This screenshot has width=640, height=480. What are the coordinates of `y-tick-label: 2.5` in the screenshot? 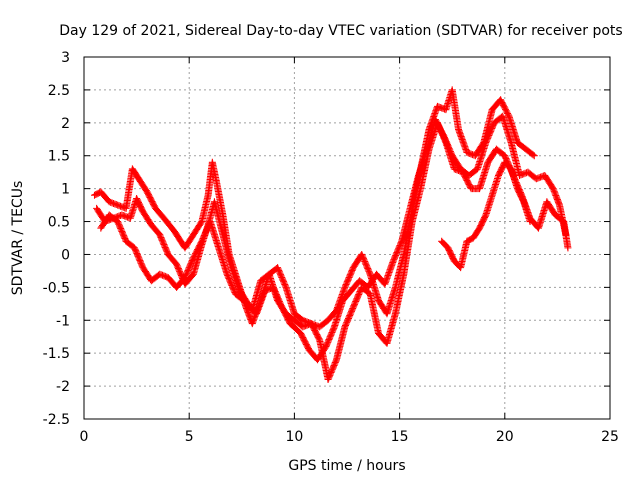 It's located at (59, 91).